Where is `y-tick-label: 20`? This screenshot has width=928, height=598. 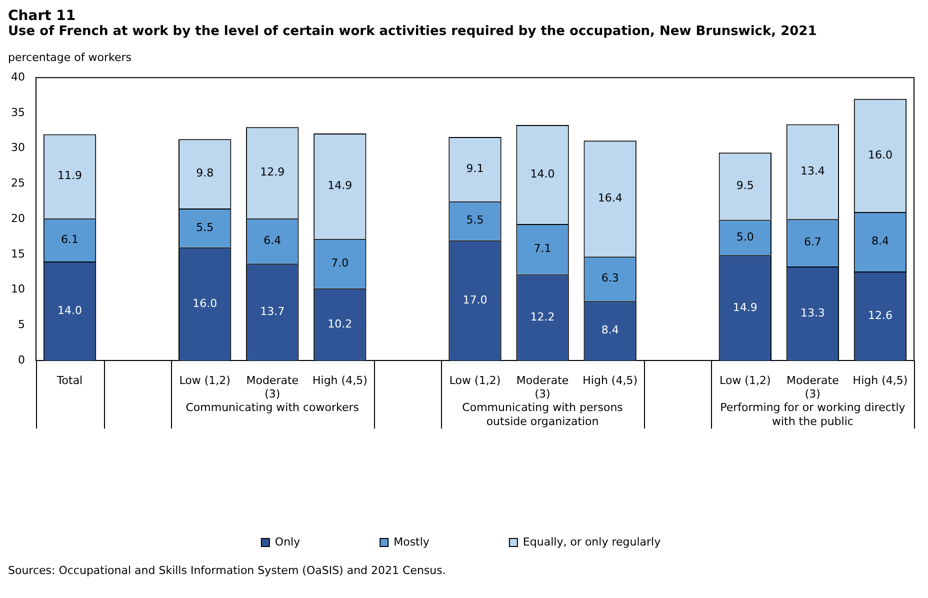
y-tick-label: 20 is located at coordinates (17, 218).